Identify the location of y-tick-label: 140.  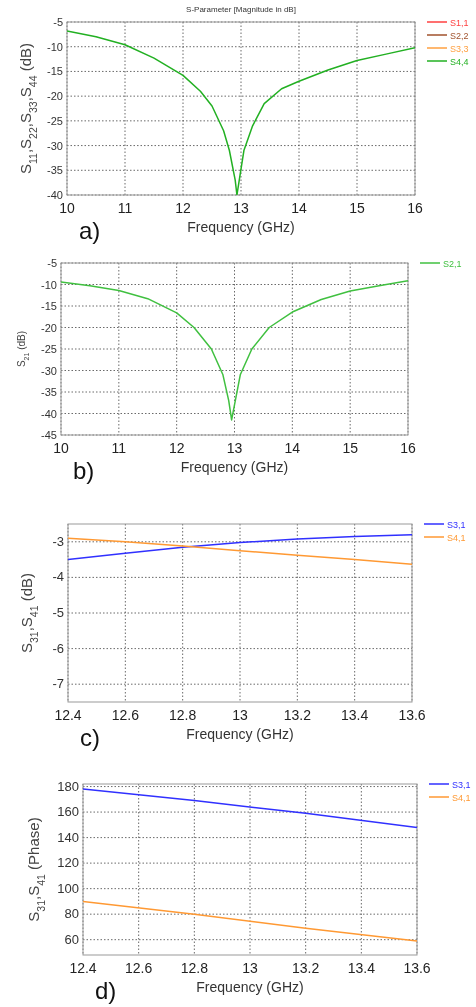
(68, 837).